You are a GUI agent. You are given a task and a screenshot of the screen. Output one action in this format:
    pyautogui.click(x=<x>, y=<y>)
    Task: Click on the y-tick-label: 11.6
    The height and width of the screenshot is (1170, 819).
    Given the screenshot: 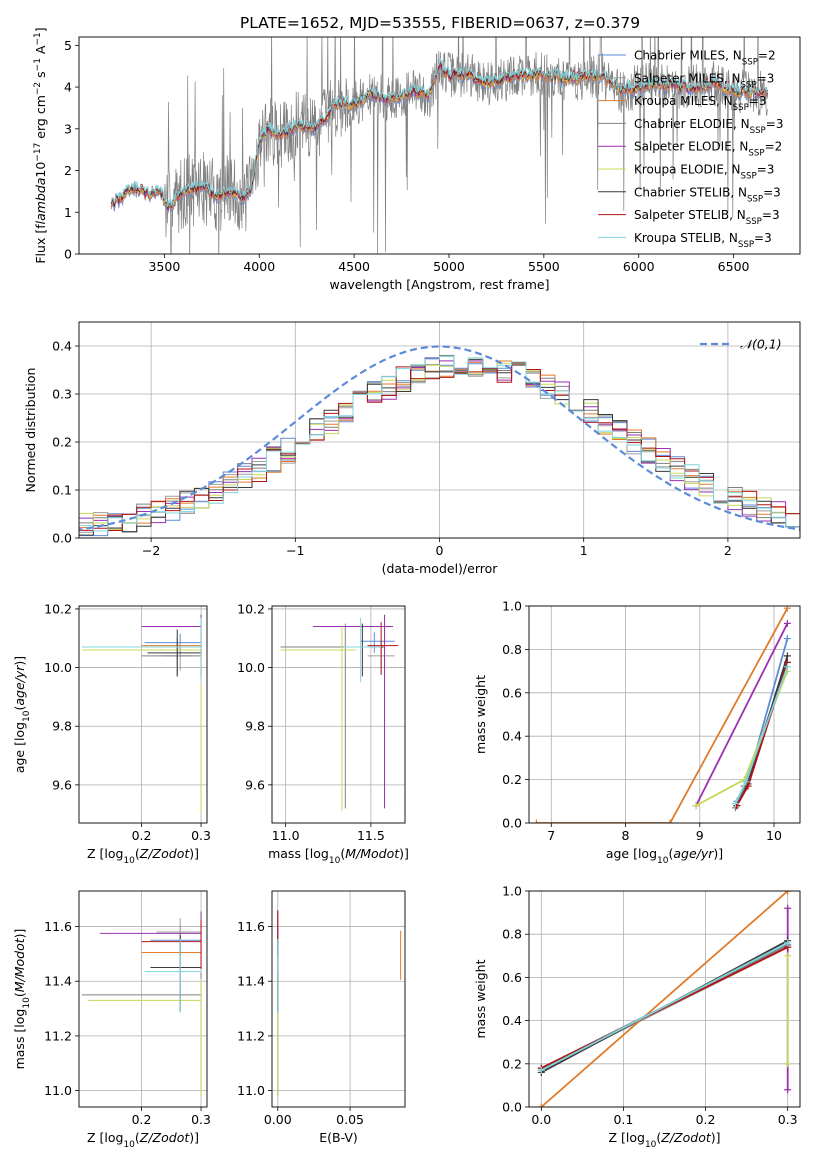 What is the action you would take?
    pyautogui.click(x=58, y=926)
    